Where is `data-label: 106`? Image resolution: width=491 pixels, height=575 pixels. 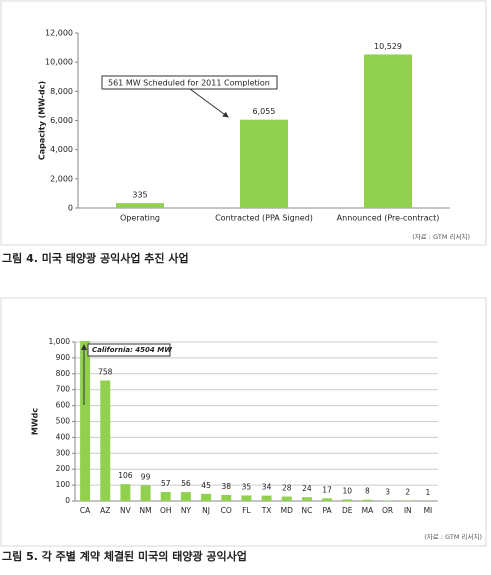
data-label: 106 is located at coordinates (125, 475).